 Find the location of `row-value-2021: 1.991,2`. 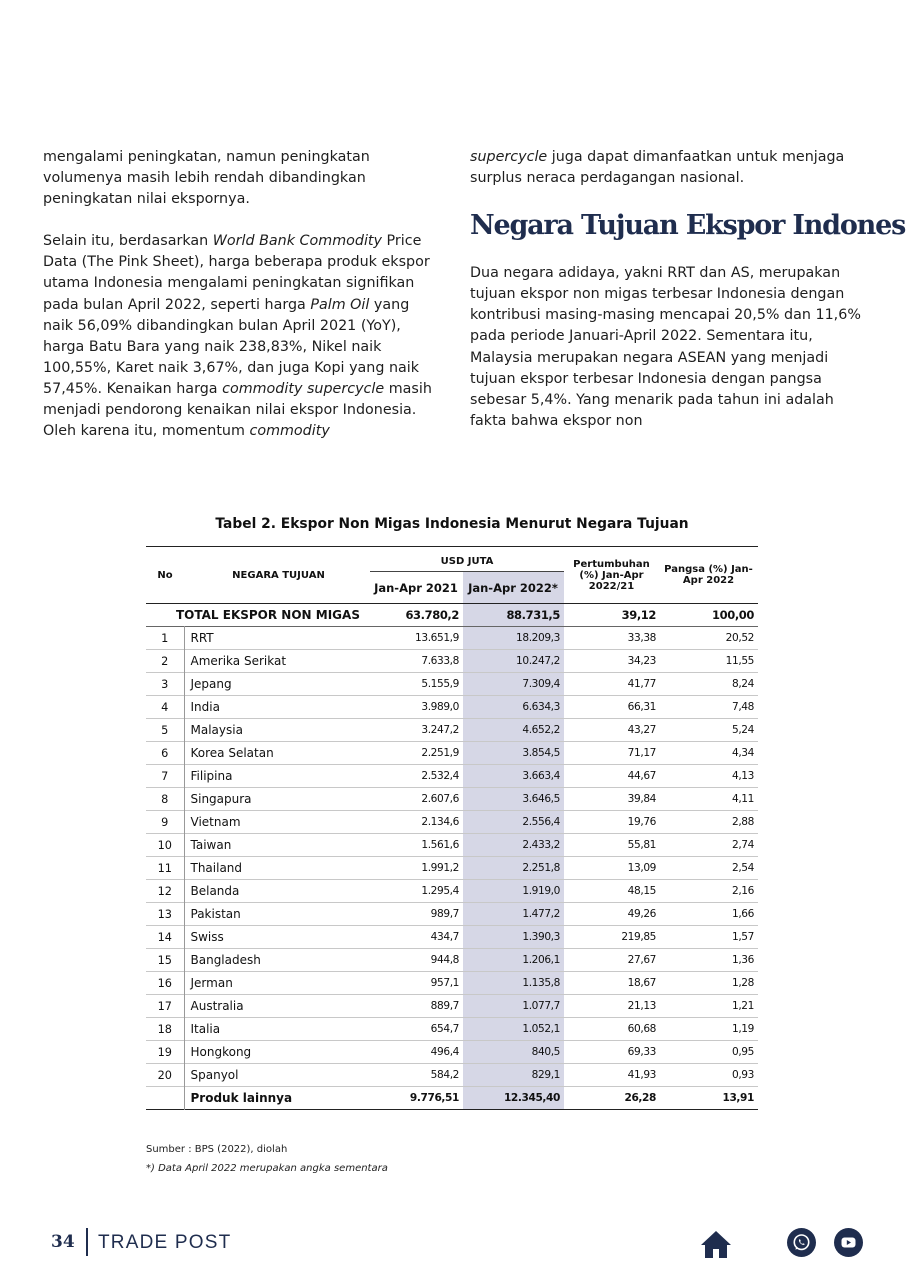

row-value-2021: 1.991,2 is located at coordinates (440, 868).